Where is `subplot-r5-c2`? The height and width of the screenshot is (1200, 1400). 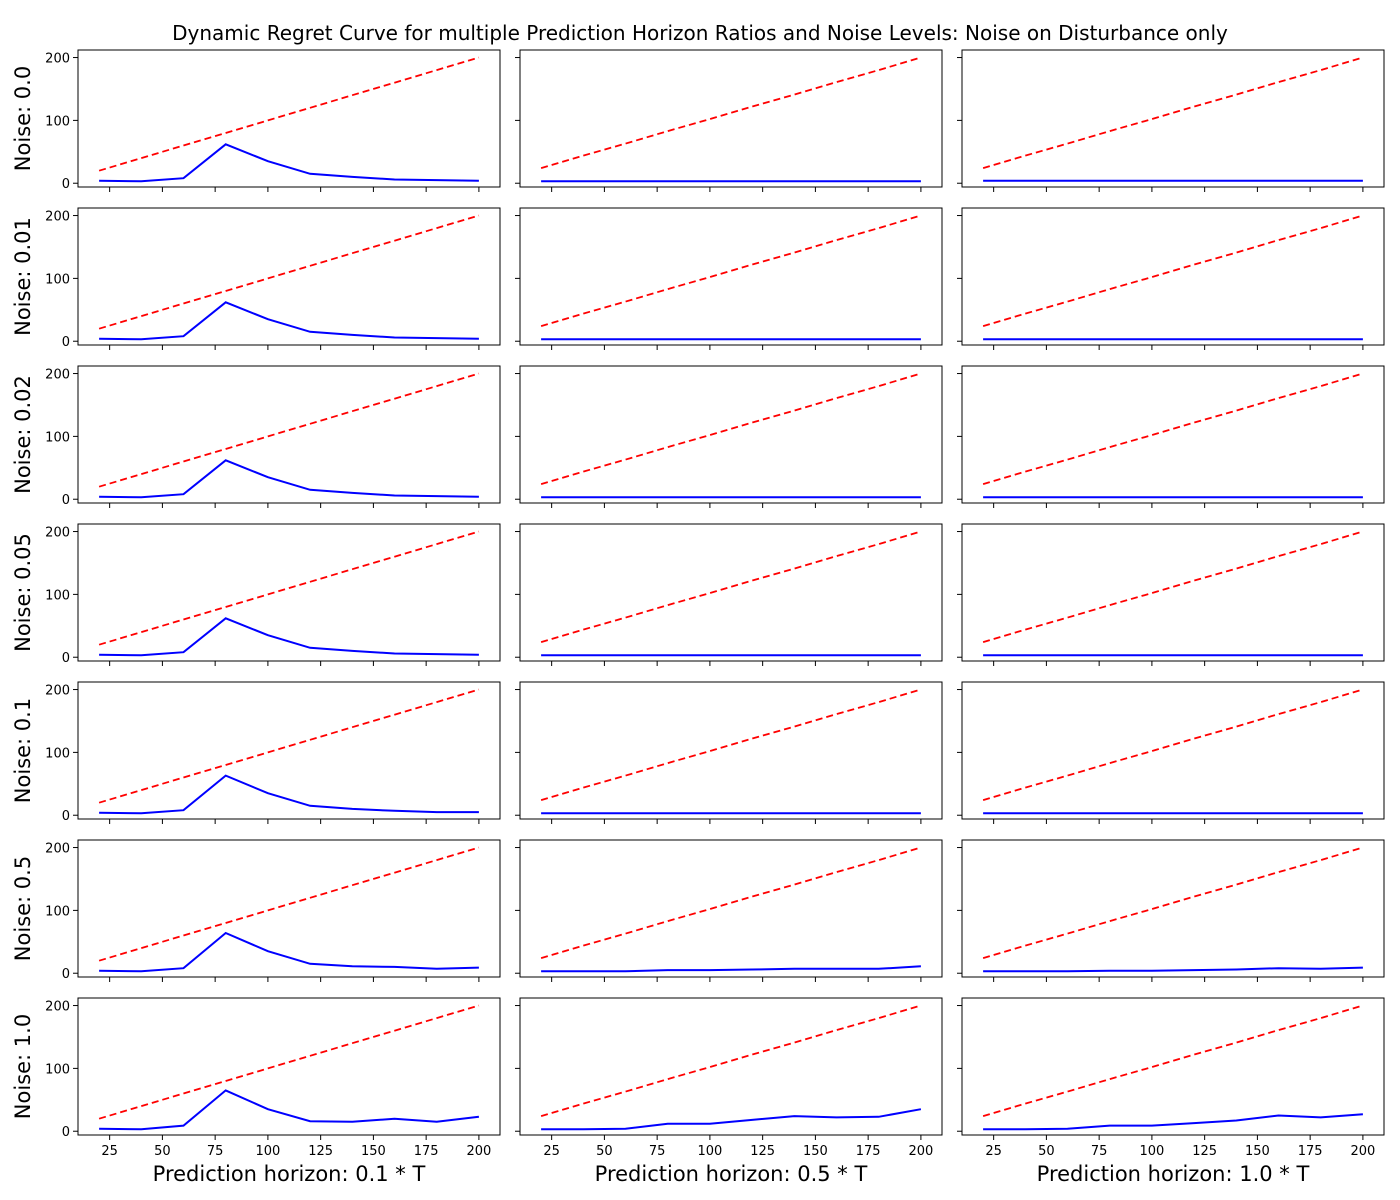 subplot-r5-c2 is located at coordinates (1171, 910).